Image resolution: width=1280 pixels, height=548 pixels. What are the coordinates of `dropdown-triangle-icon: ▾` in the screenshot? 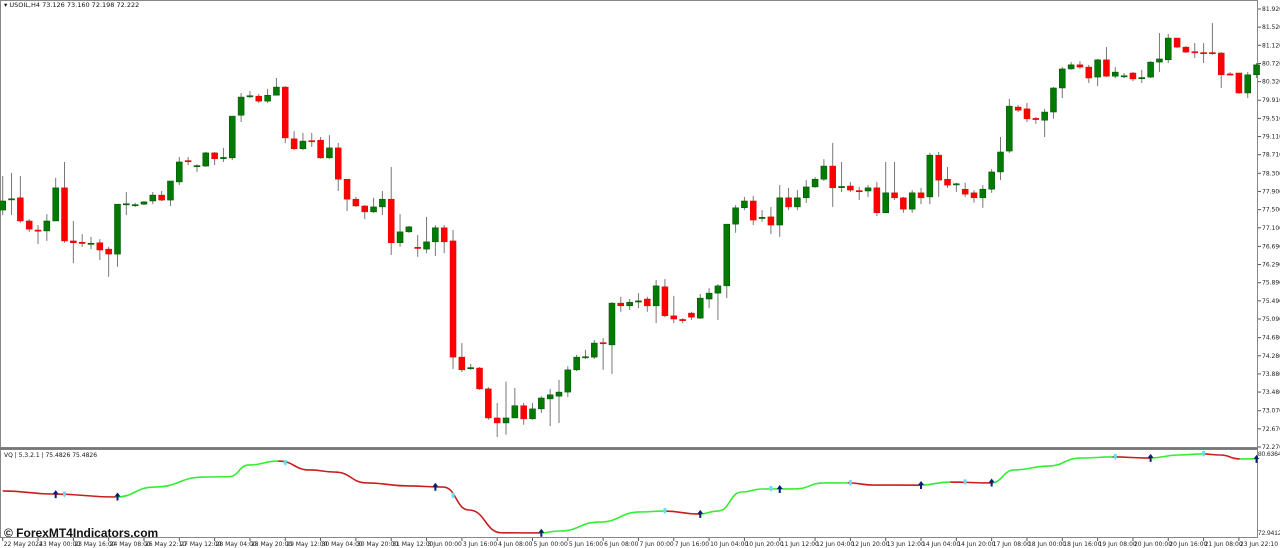 It's located at (7, 5).